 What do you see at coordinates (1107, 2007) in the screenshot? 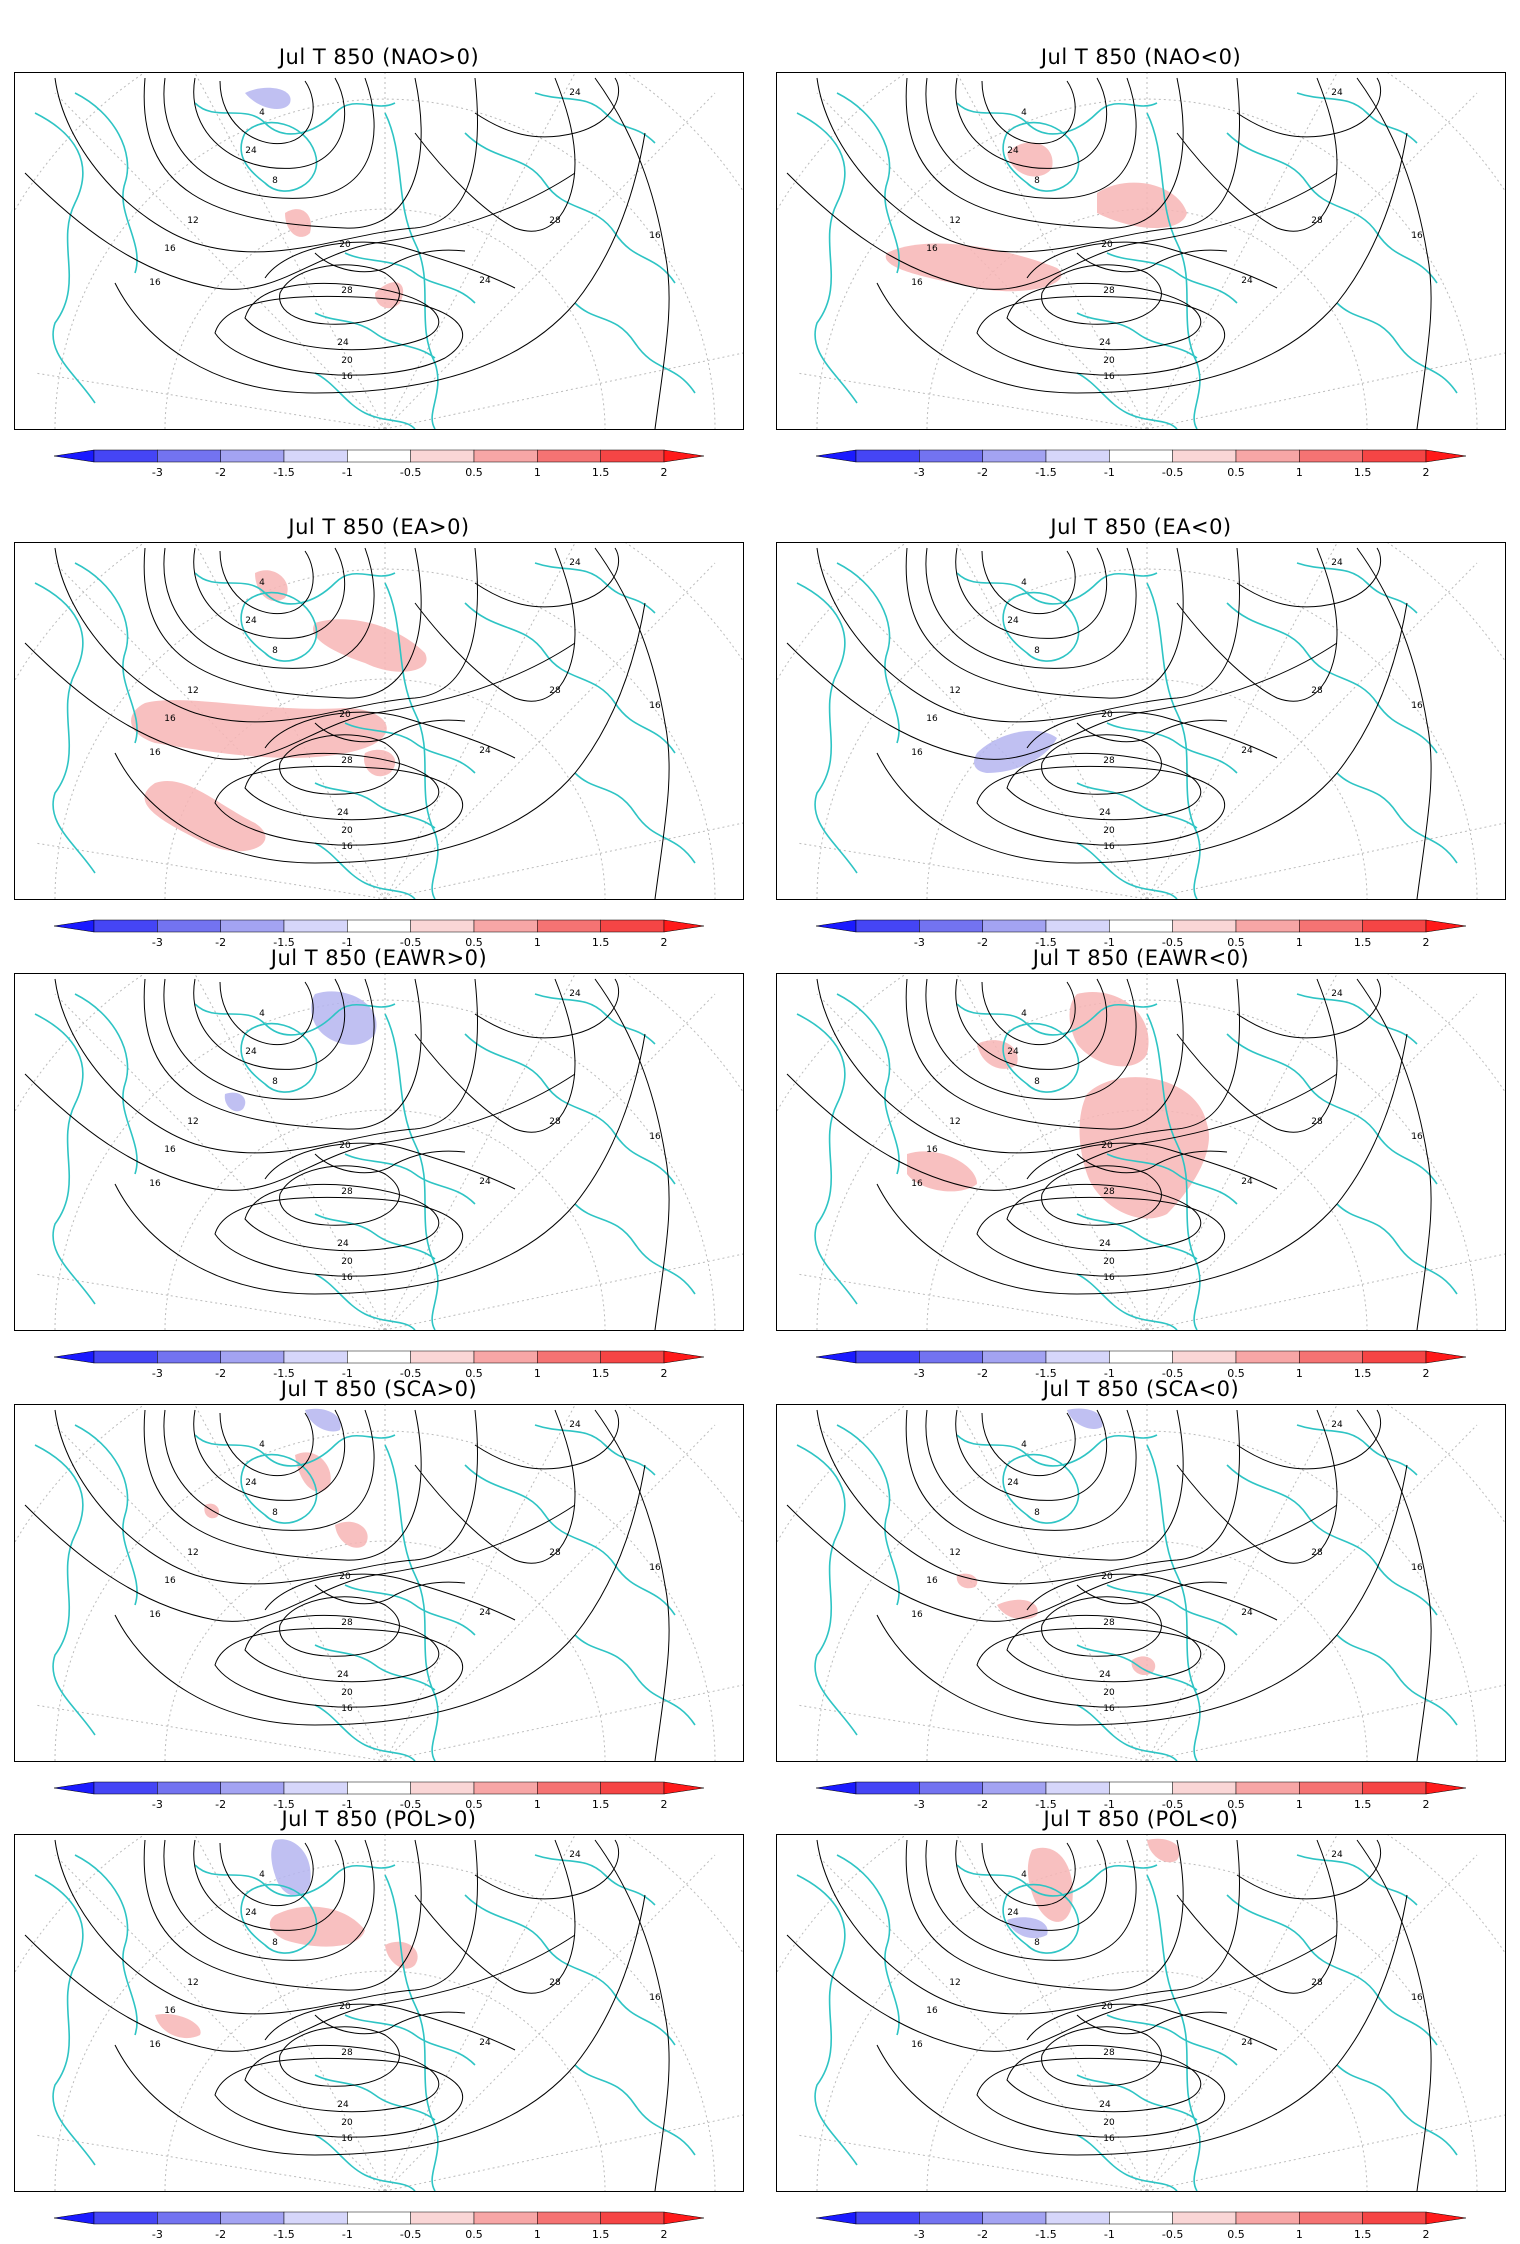
I see `contour-label: 20` at bounding box center [1107, 2007].